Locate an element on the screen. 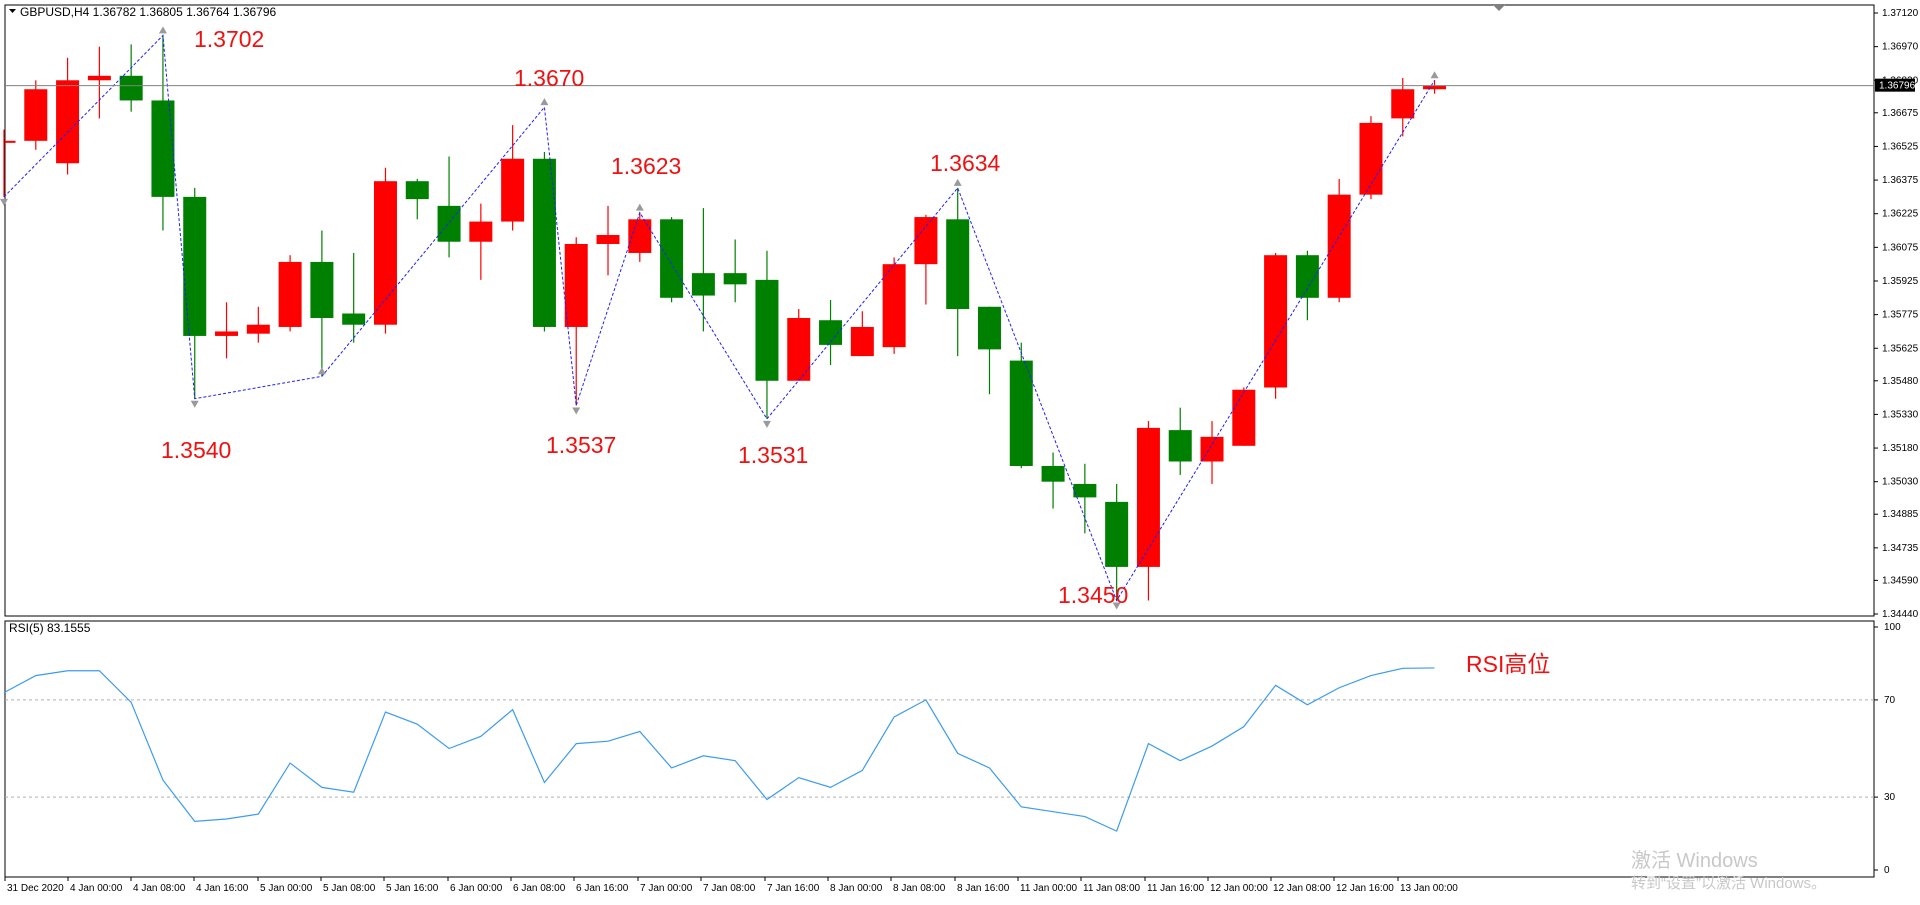 The image size is (1920, 905). time-tick-label: 12 Jan 16:00 is located at coordinates (1365, 888).